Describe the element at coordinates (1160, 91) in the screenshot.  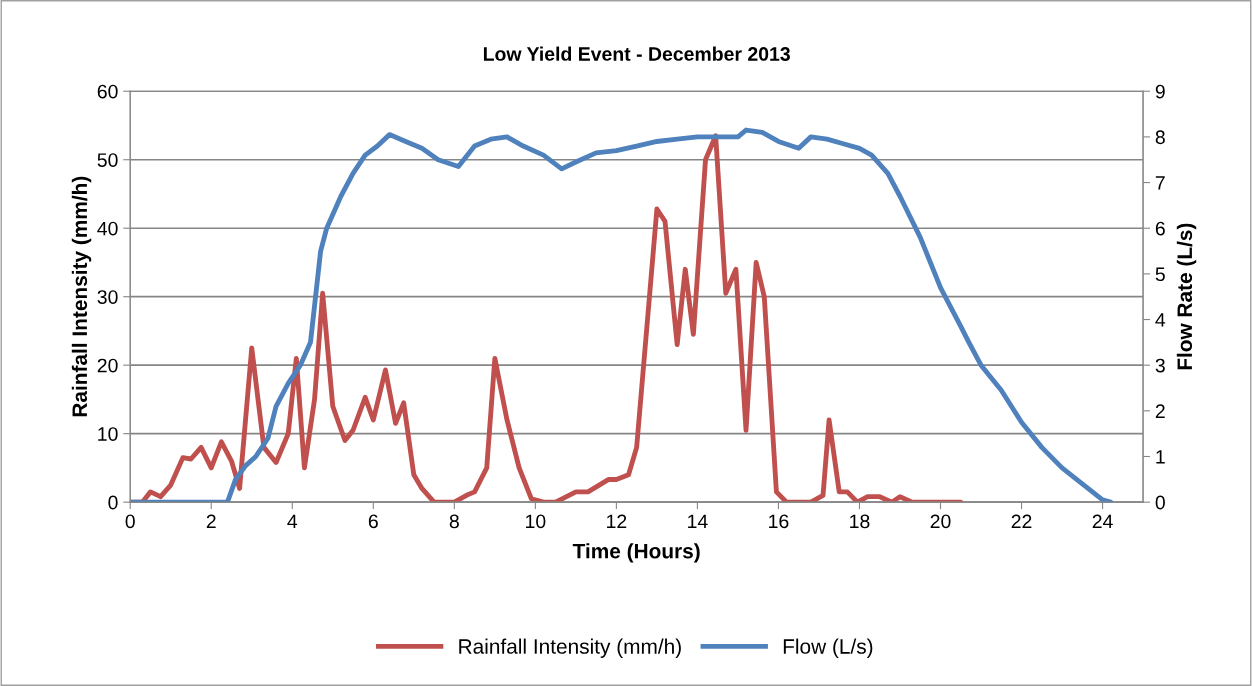
I see `y2-tick-label: 9` at that location.